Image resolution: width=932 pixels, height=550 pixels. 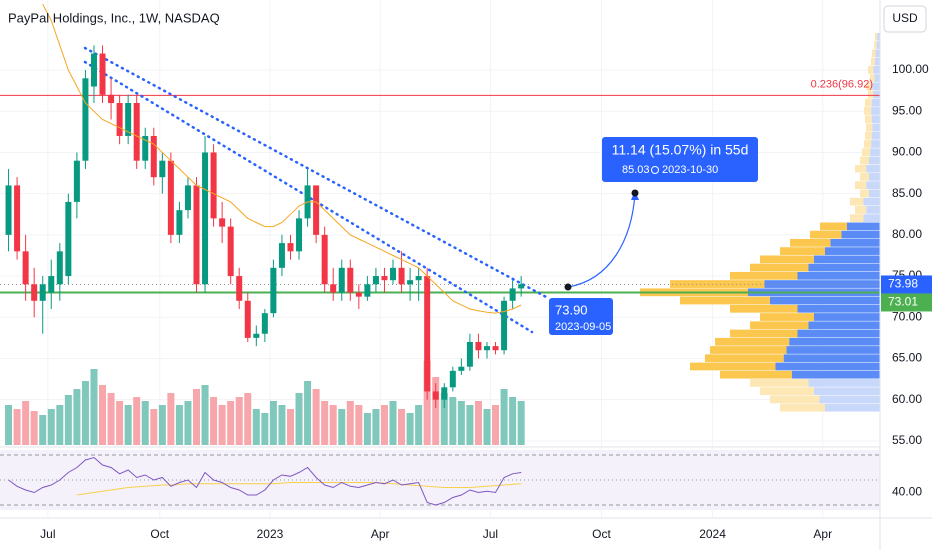 I want to click on rsi-tick-label: 40.00, so click(x=907, y=492).